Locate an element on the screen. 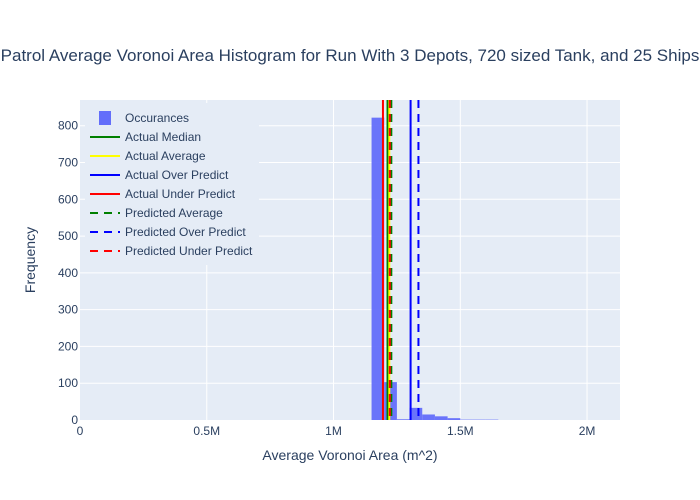  y-tick-label: 0 is located at coordinates (74, 420).